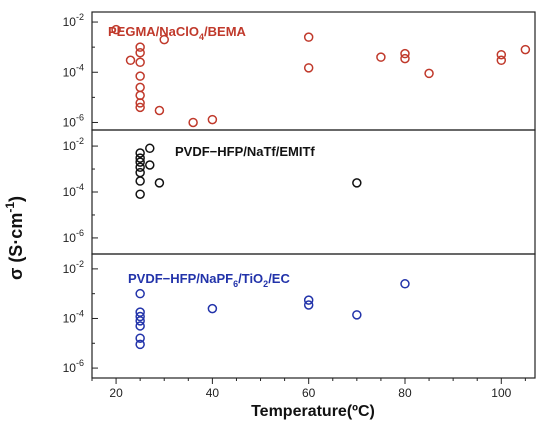 The height and width of the screenshot is (433, 550). Describe the element at coordinates (16, 246) in the screenshot. I see `y-axis-title-main: σ (S·cm` at that location.